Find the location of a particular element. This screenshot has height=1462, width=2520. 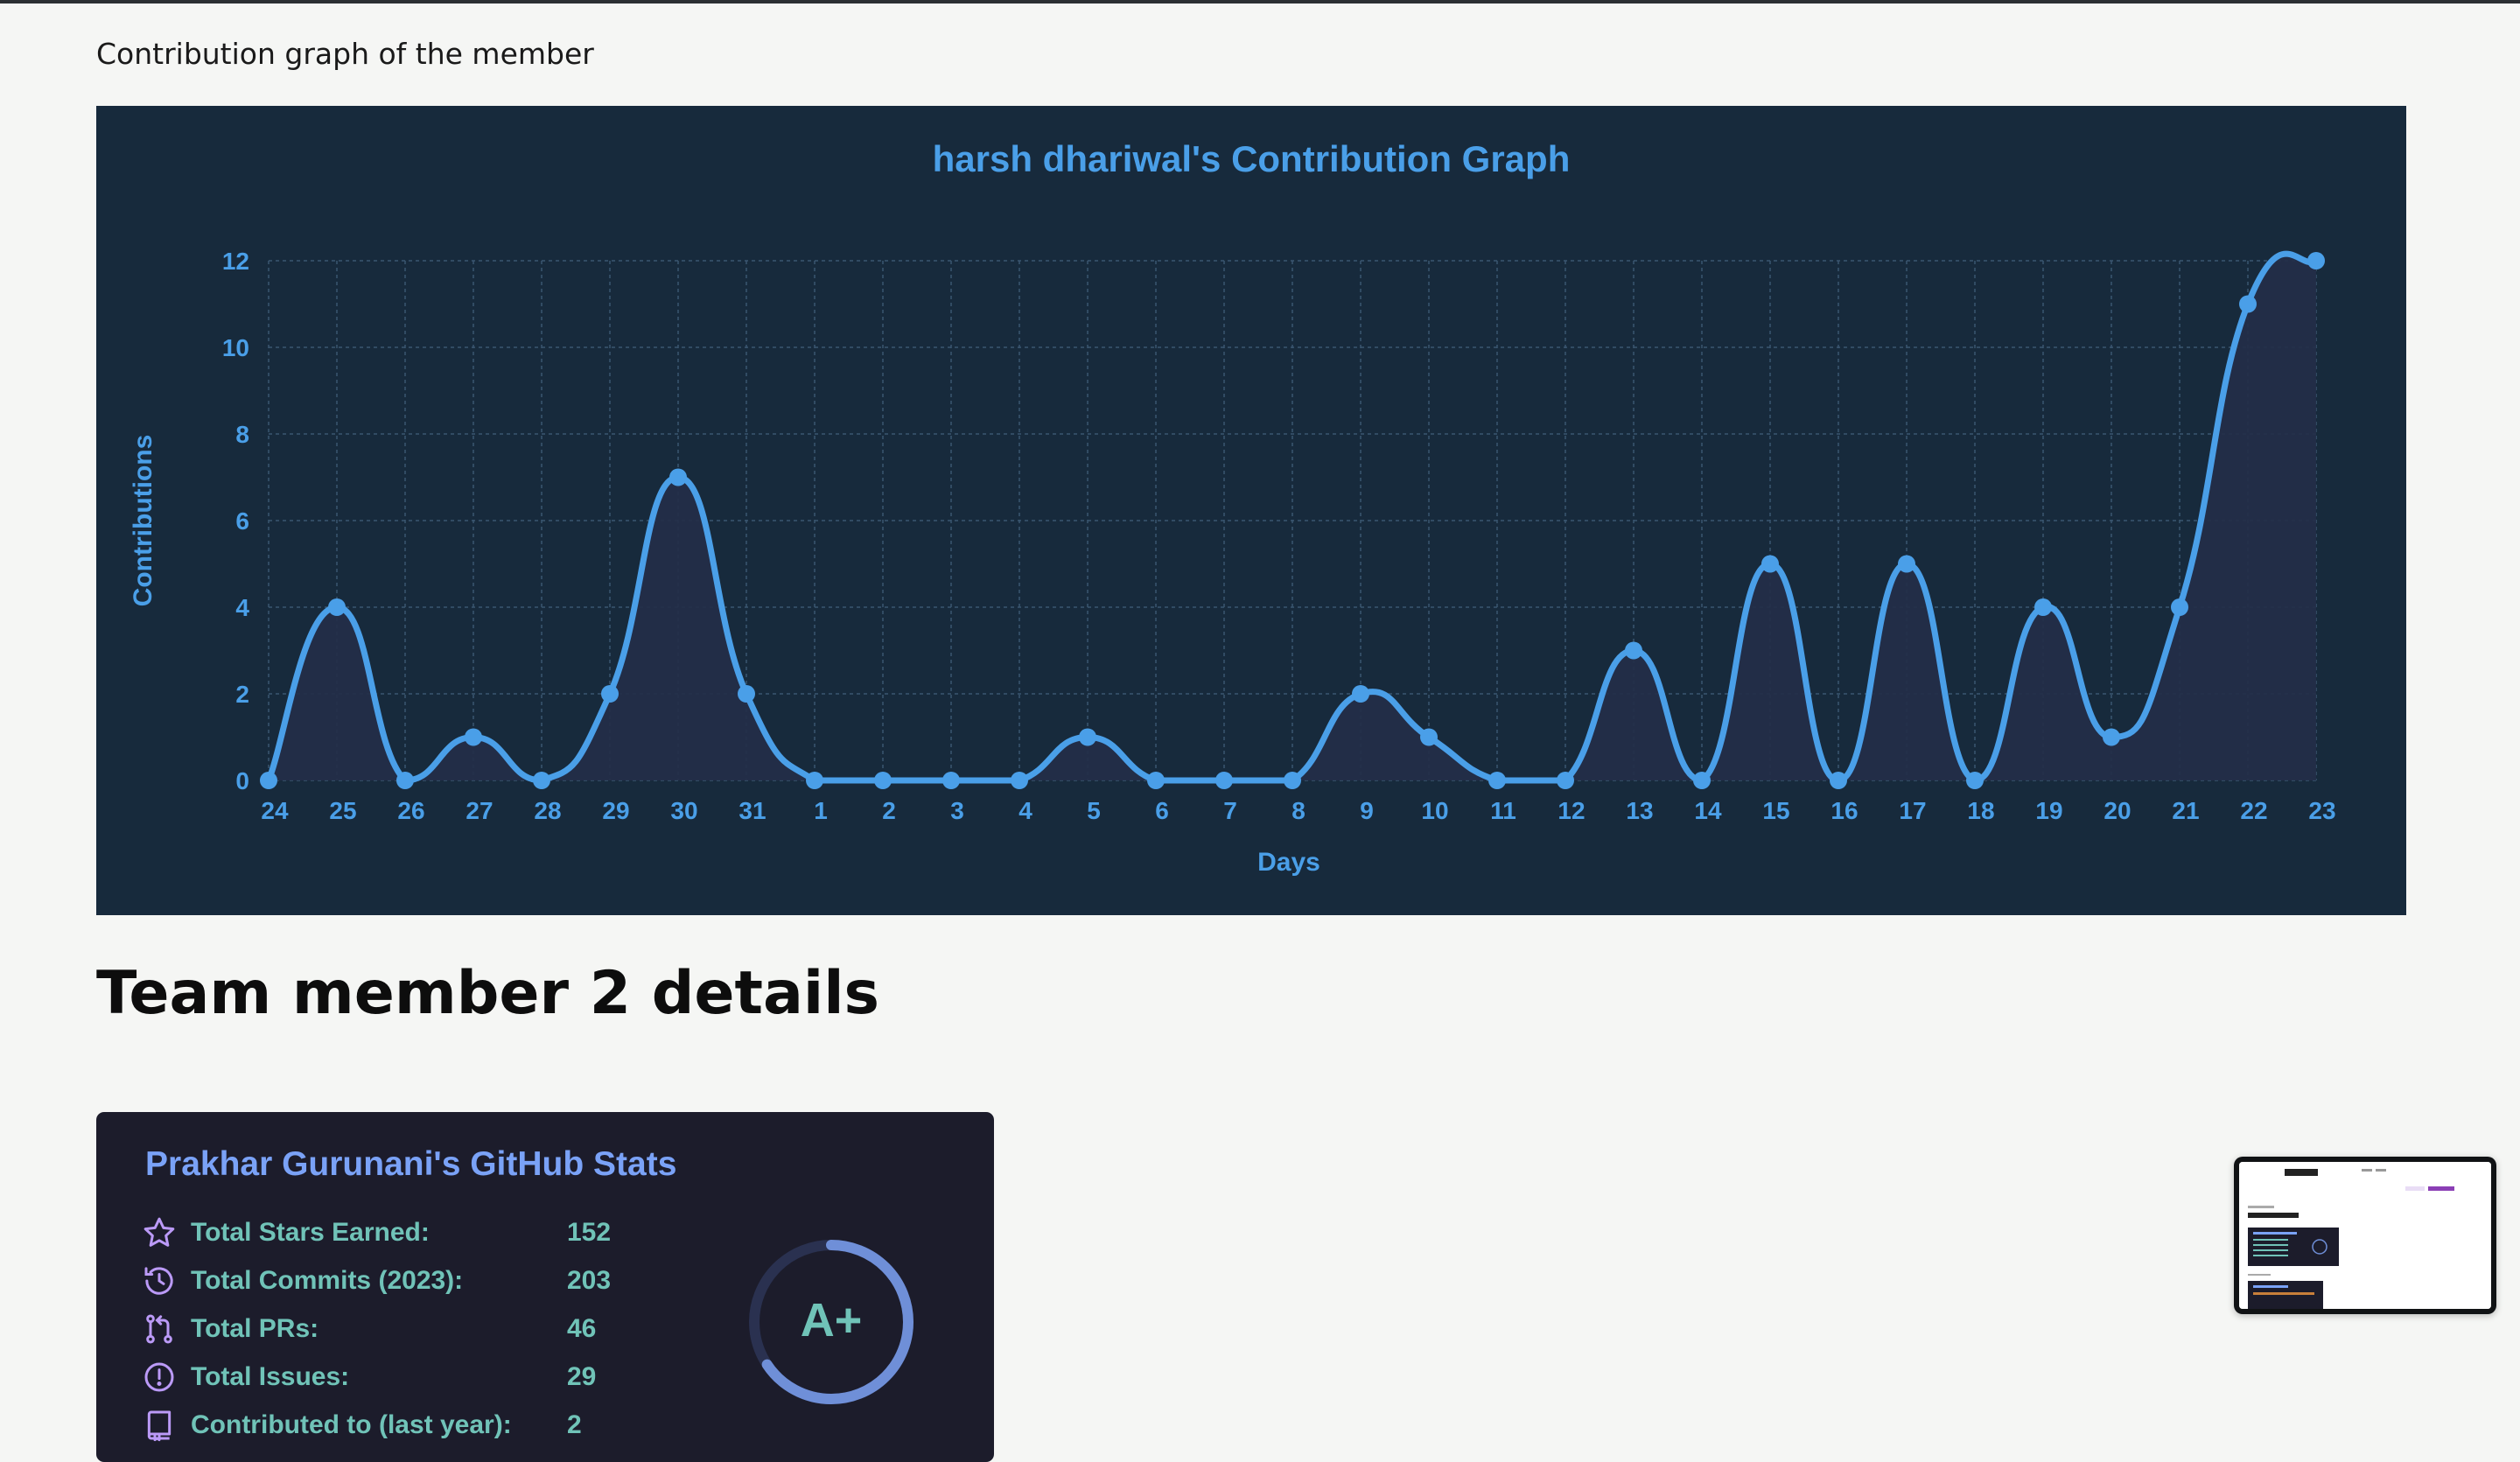

x-tick-label: 24 is located at coordinates (275, 811).